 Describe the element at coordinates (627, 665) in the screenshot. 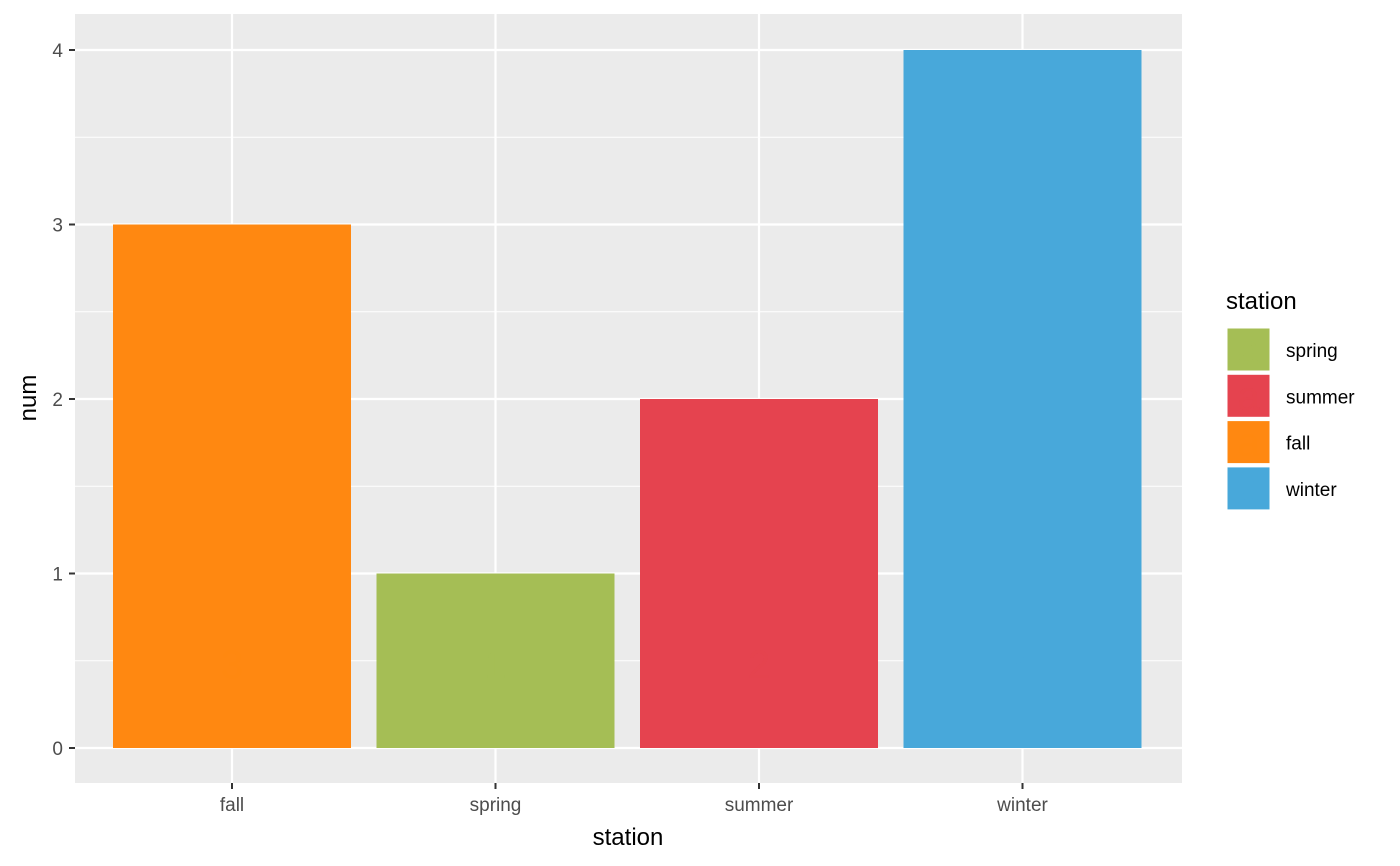

I see `bar-value-labels: 3 1 2 4` at that location.